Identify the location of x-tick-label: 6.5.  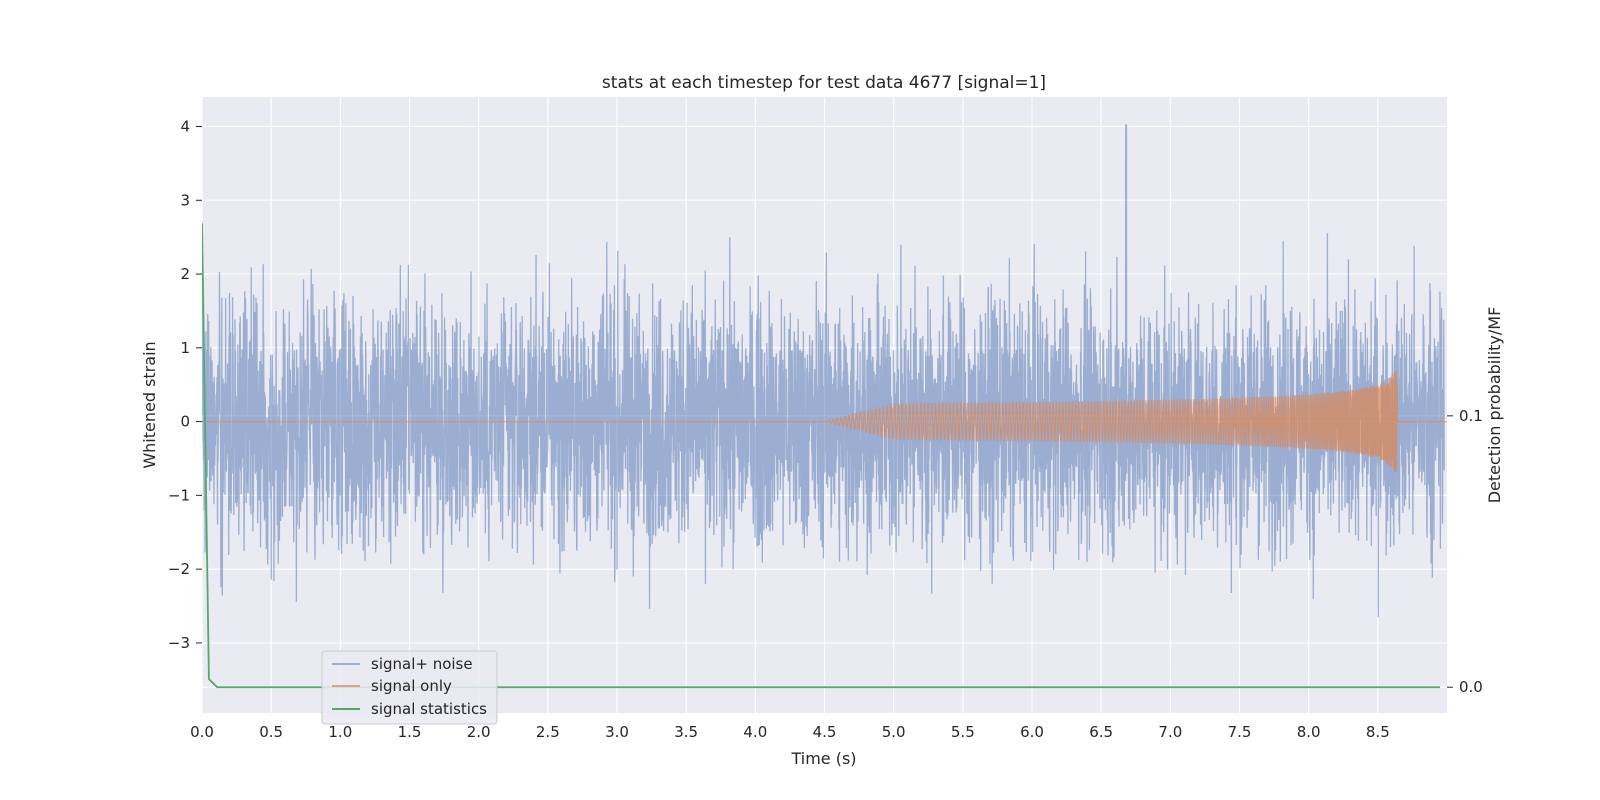
(1101, 732).